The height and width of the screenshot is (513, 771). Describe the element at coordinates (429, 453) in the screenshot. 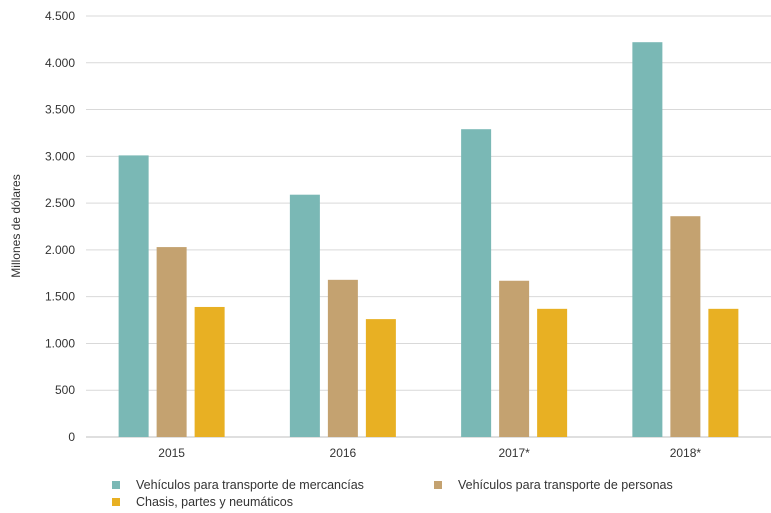

I see `x-axis-tick-labels: 2015 2016 2017* 2018*` at that location.